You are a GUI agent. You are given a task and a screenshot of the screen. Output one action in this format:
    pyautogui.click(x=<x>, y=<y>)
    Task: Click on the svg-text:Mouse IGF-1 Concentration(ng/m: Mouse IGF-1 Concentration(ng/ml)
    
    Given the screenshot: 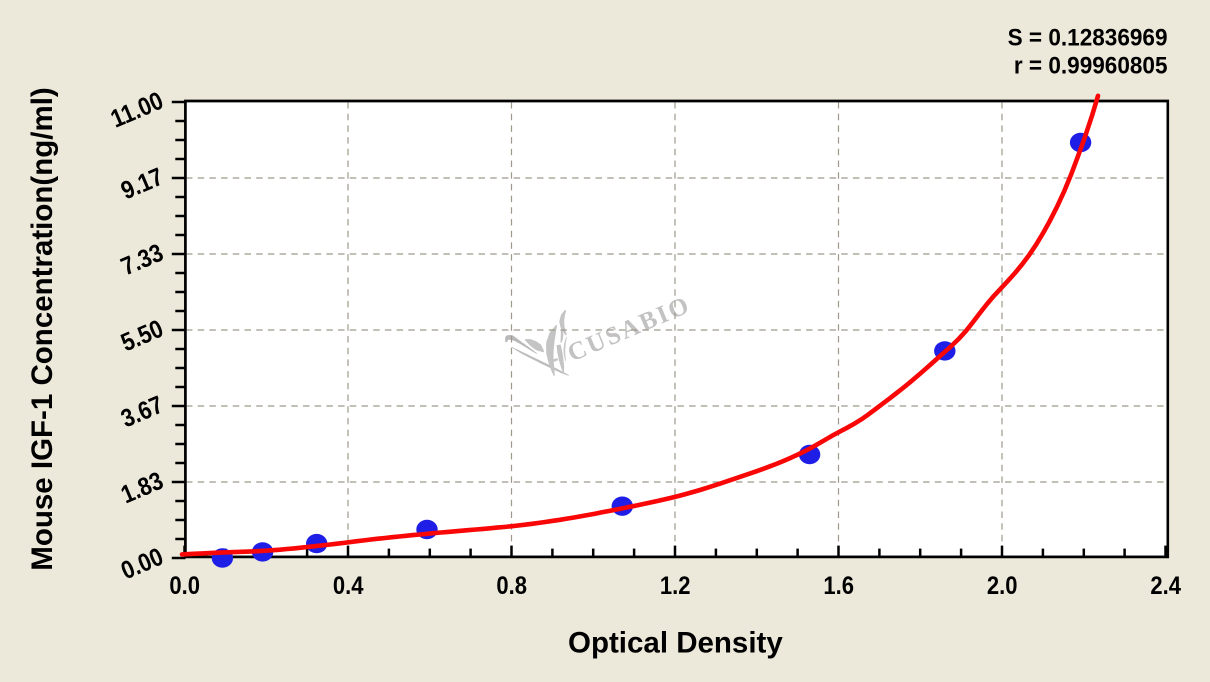 What is the action you would take?
    pyautogui.click(x=42, y=328)
    